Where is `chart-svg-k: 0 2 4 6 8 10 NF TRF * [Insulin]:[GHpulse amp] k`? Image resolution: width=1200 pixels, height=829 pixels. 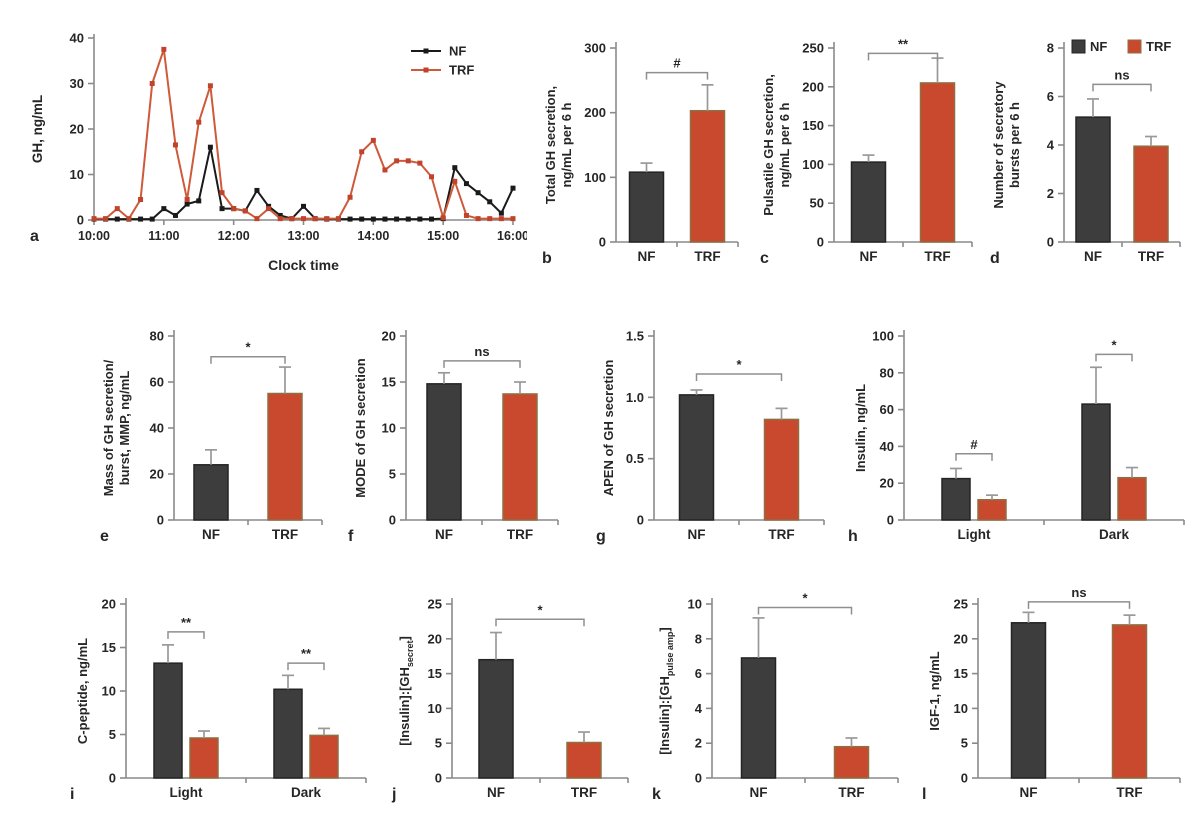
chart-svg-k: 0 2 4 6 8 10 NF TRF * [Insulin]:[GHpulse amp] k is located at coordinates (775, 696).